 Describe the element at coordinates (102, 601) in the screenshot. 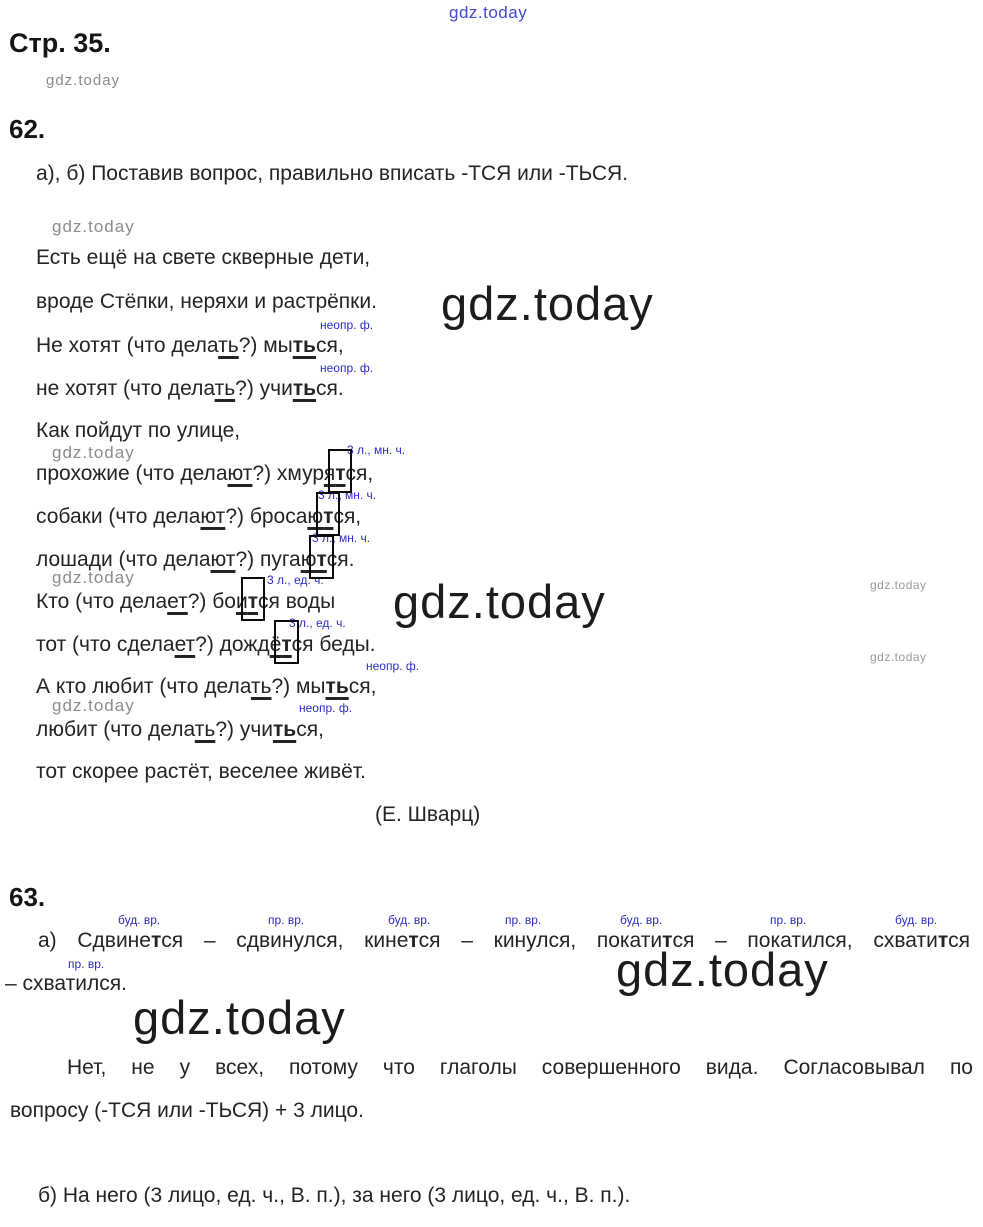

I see `text-segment: Кто (что дела` at that location.